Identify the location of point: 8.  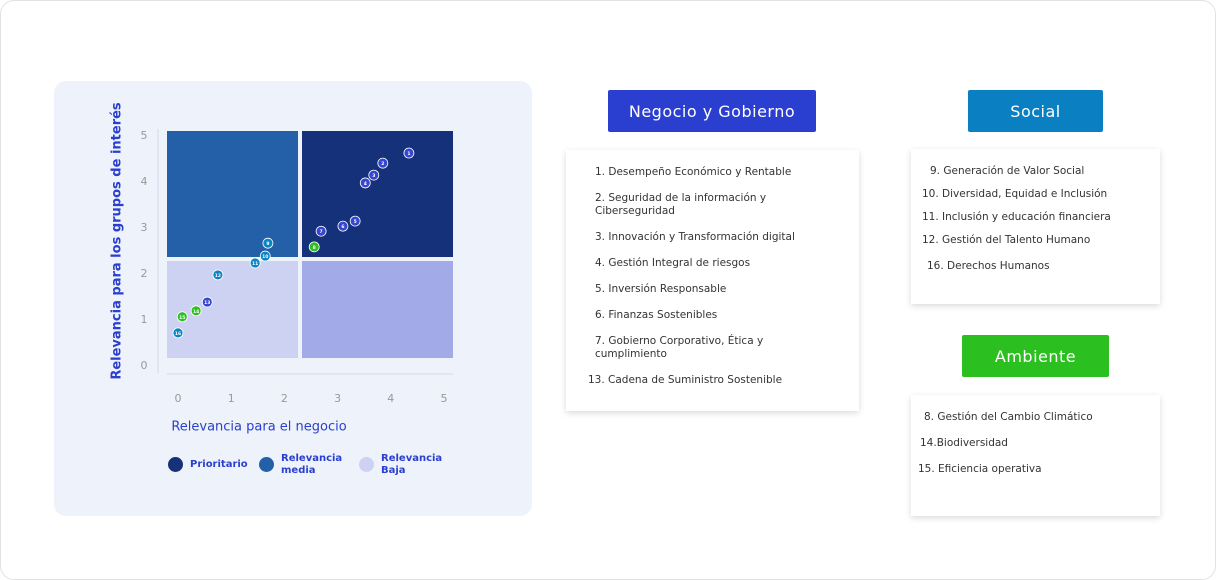
(314, 247).